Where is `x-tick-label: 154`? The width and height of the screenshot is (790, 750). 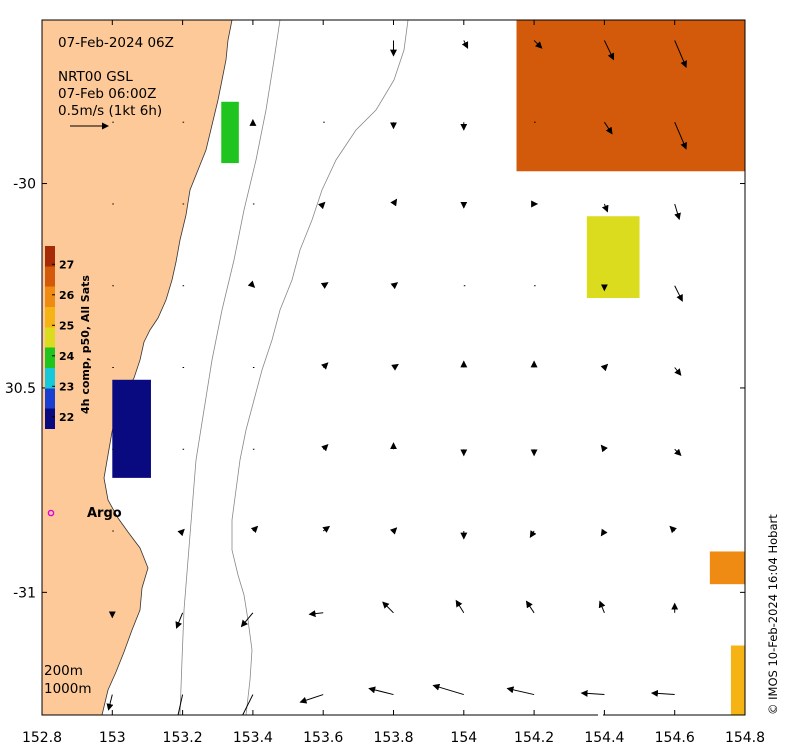 x-tick-label: 154 is located at coordinates (463, 738).